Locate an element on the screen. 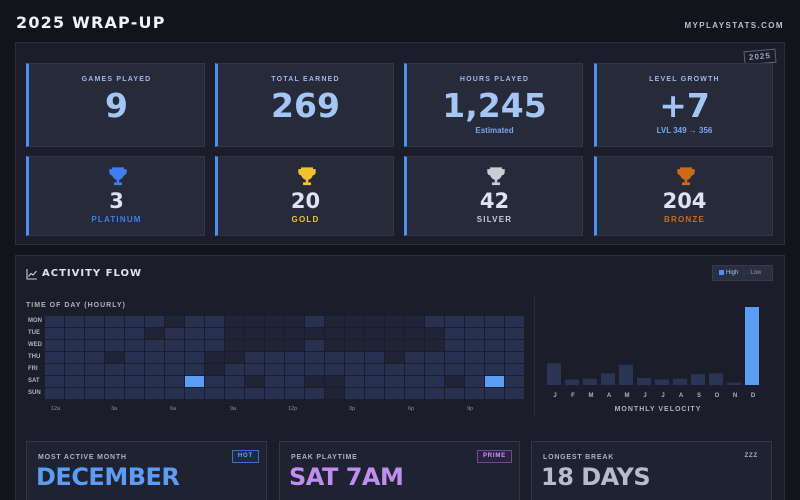 This screenshot has height=500, width=800. highlight-card-longest-break: LONGEST BREAK ZZZ 18 DAYS is located at coordinates (651, 470).